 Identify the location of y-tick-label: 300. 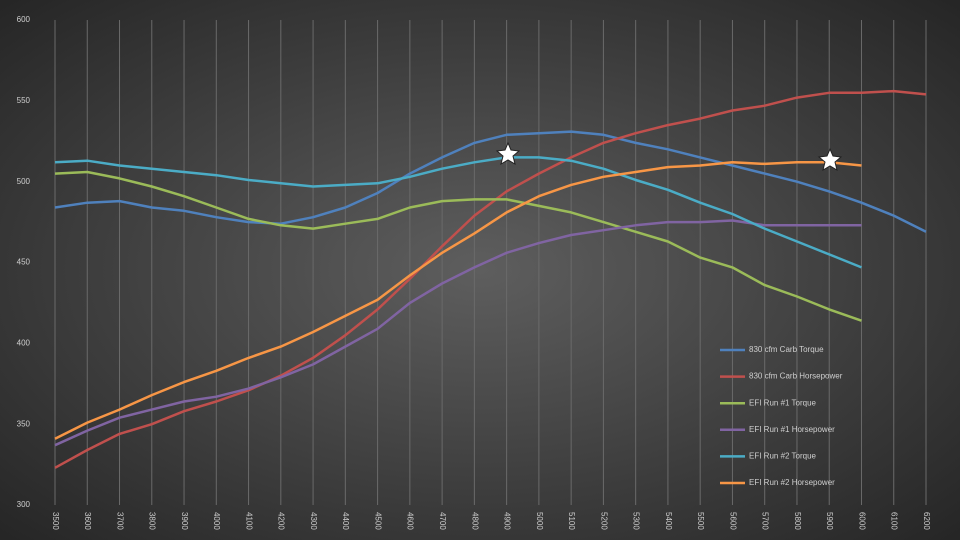
(24, 504).